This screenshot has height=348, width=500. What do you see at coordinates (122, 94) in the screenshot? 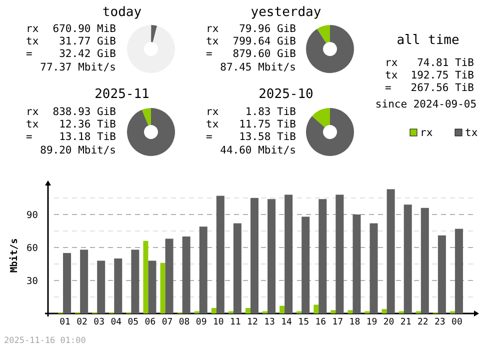
I see `chart-title: 2025-11` at bounding box center [122, 94].